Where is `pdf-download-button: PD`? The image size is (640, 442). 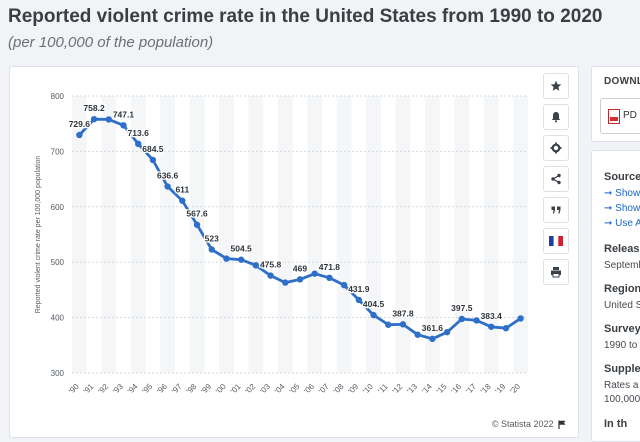
pdf-download-button: PD is located at coordinates (620, 116).